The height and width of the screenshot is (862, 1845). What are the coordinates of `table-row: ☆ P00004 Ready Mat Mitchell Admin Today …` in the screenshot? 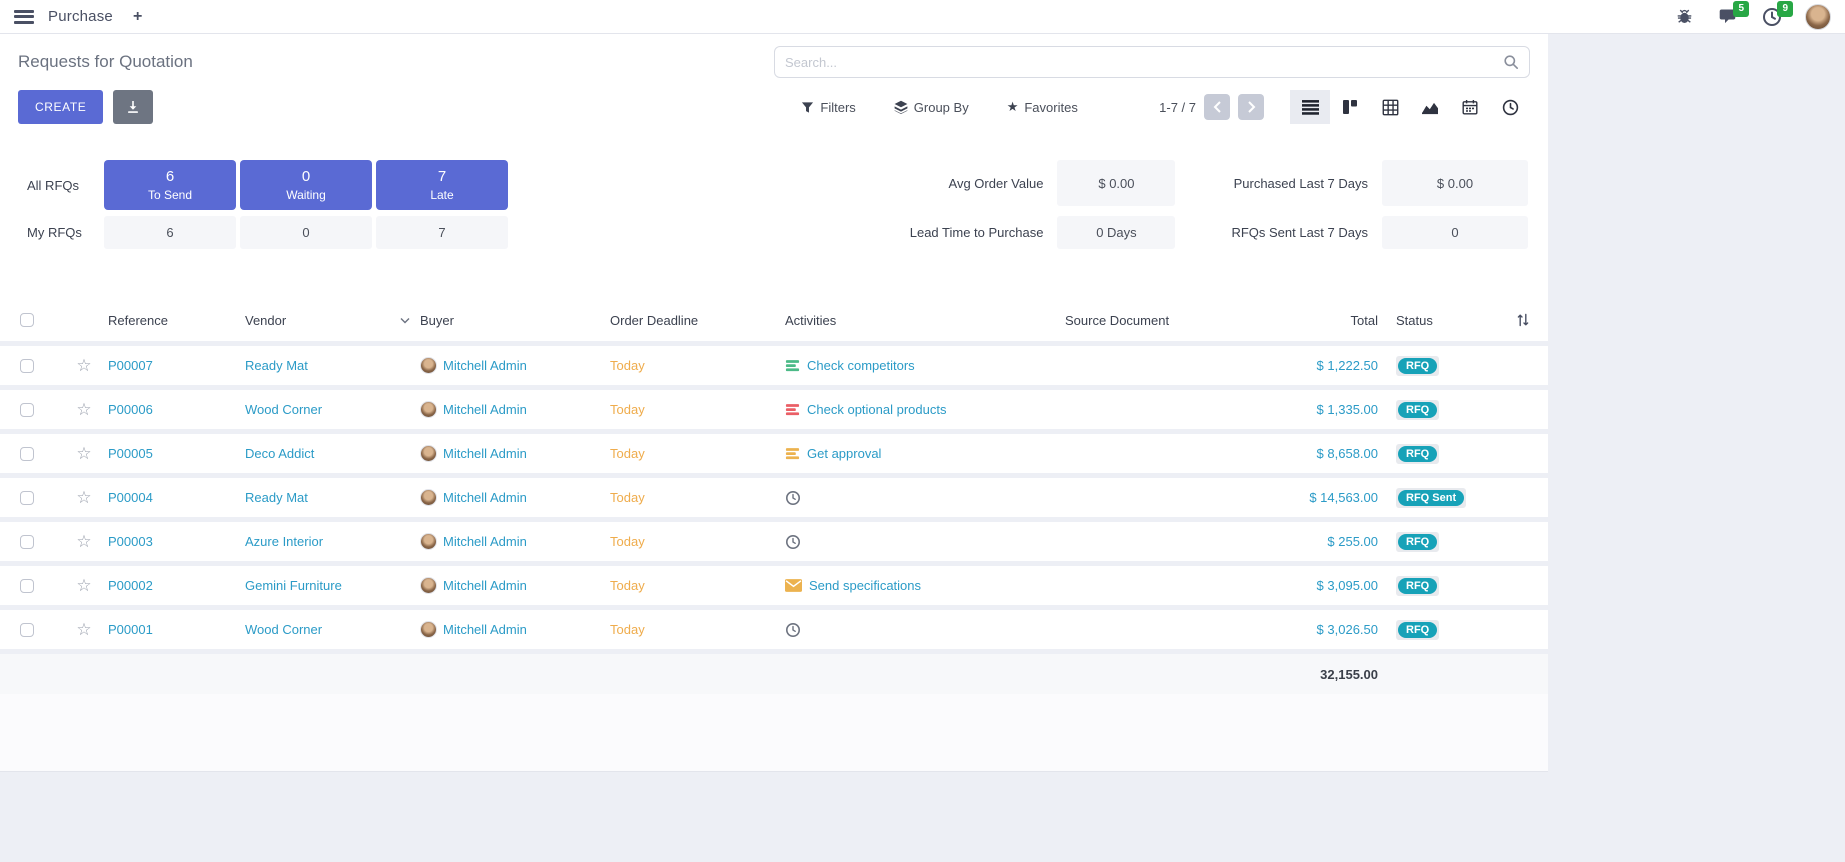 It's located at (774, 497).